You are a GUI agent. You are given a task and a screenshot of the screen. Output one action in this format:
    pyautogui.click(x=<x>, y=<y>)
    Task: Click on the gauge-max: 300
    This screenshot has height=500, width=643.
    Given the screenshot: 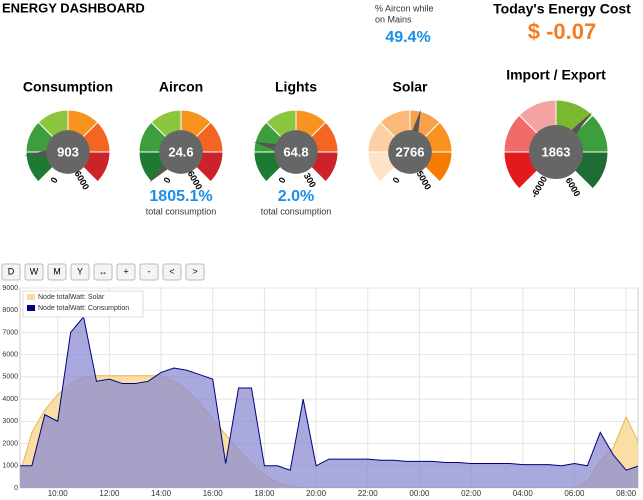 What is the action you would take?
    pyautogui.click(x=310, y=180)
    